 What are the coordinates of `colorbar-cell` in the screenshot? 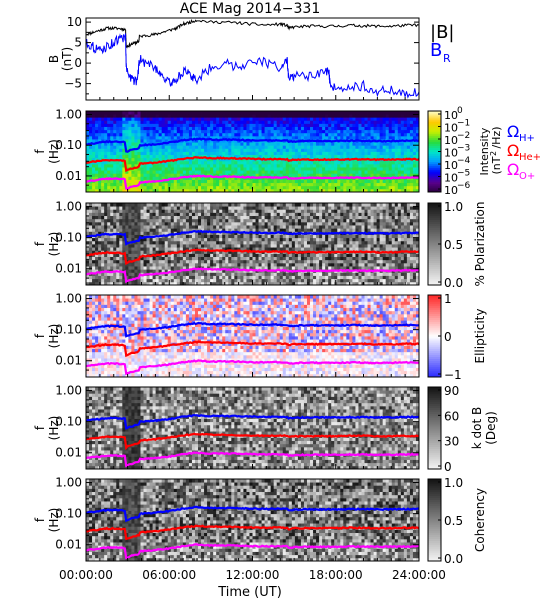 It's located at (434, 128).